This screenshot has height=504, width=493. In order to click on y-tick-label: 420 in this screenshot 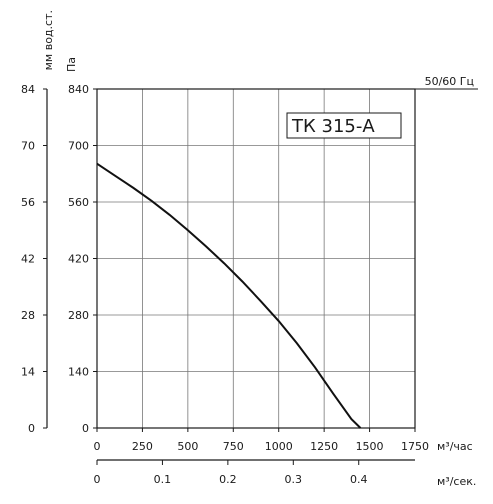, I will do `click(78, 259)`.